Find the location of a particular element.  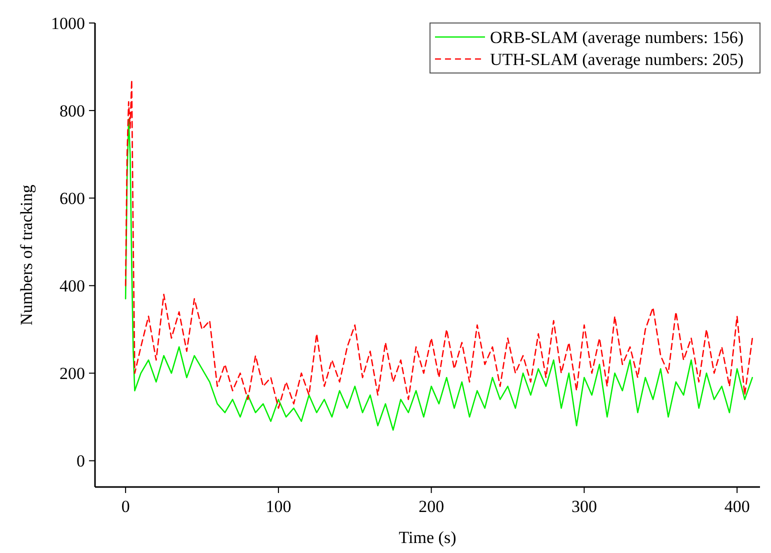

x-axis-title: Time (s) is located at coordinates (427, 537).